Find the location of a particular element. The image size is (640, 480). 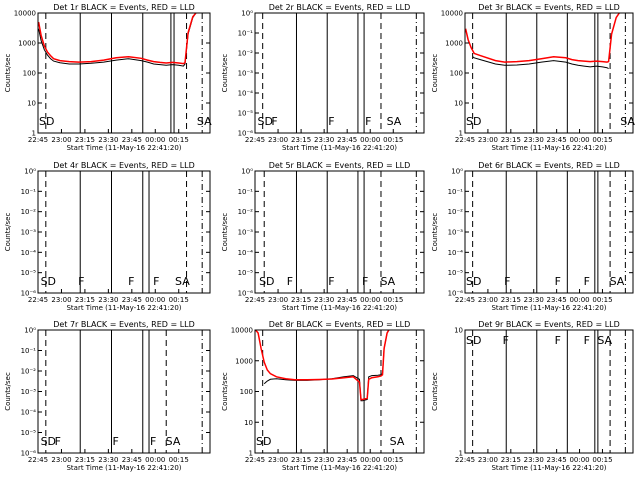

y-tick-label: 10⁻⁴ is located at coordinates (456, 253).